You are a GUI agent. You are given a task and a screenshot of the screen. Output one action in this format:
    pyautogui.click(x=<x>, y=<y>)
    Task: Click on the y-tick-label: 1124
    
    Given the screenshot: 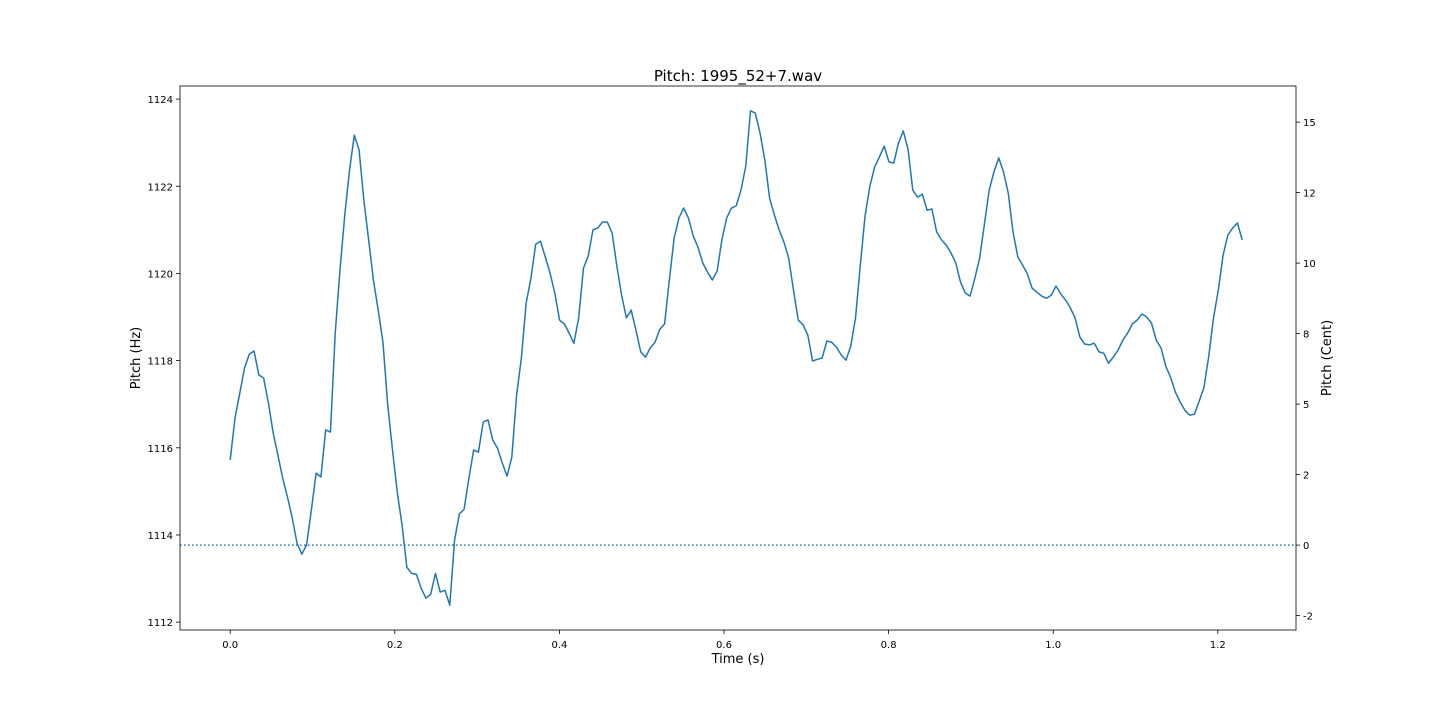 What is the action you would take?
    pyautogui.click(x=160, y=100)
    